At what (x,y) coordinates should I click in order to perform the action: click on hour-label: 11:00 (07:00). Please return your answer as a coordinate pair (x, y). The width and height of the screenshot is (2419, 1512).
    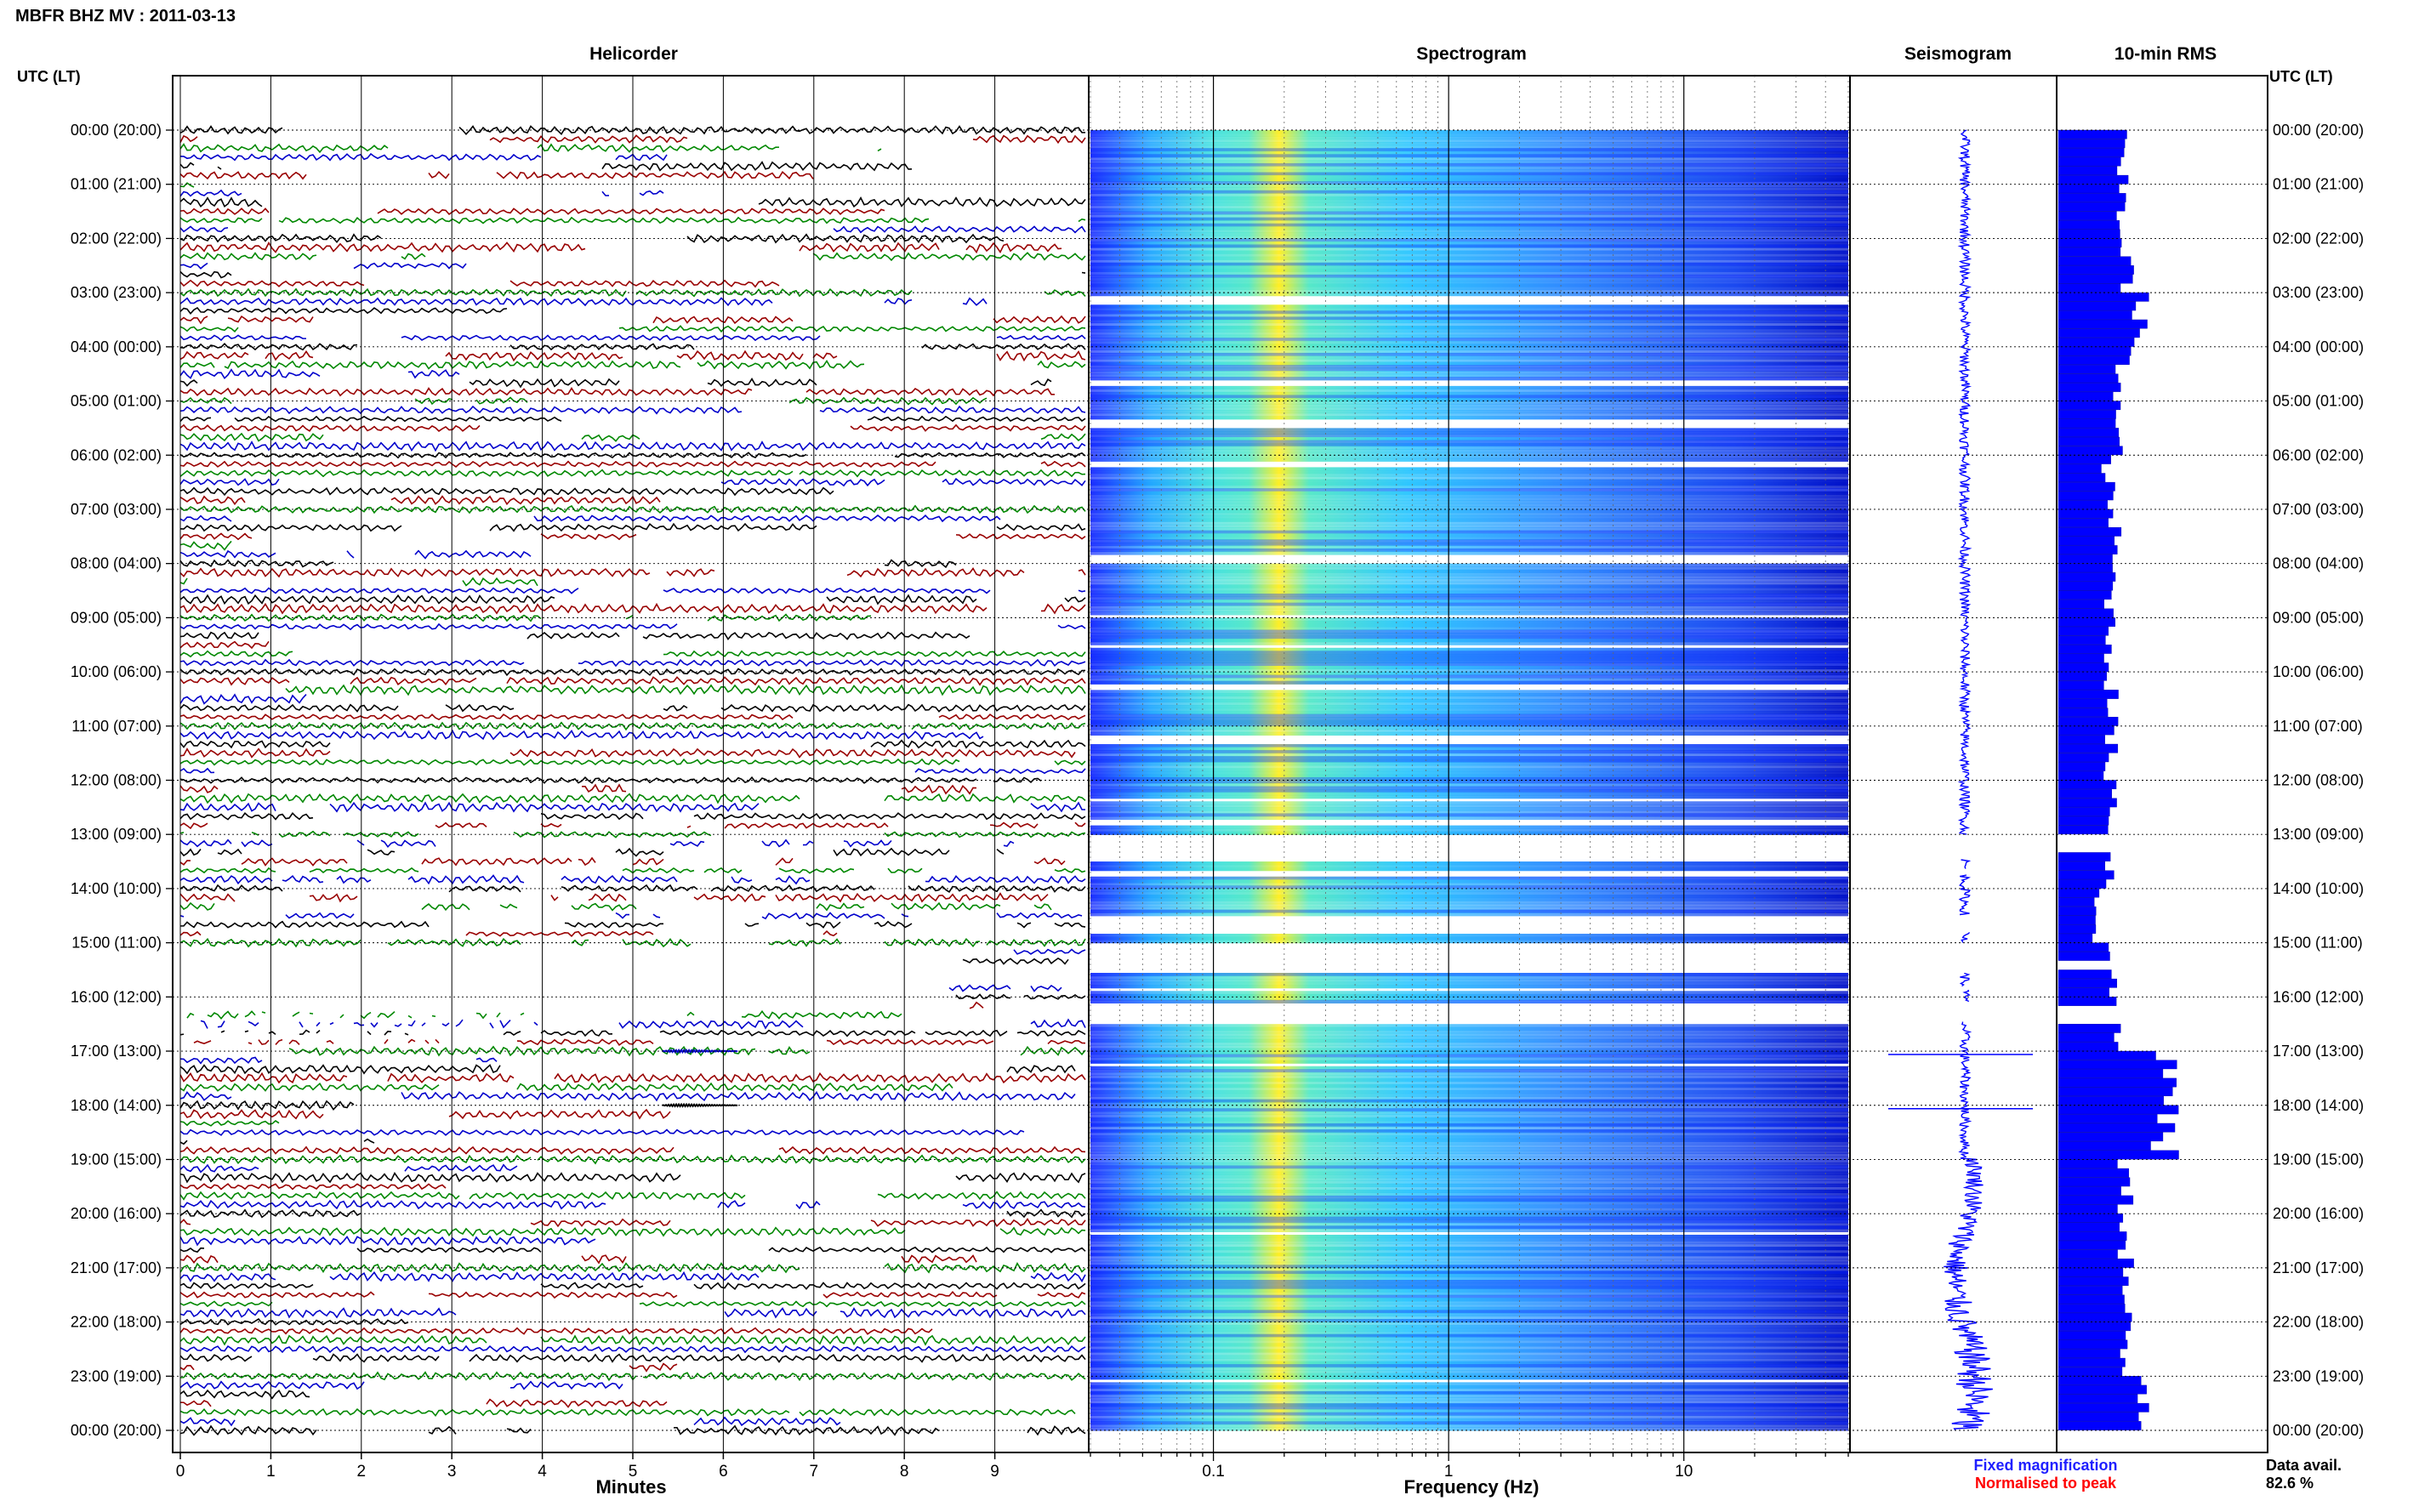
    Looking at the image, I should click on (2318, 726).